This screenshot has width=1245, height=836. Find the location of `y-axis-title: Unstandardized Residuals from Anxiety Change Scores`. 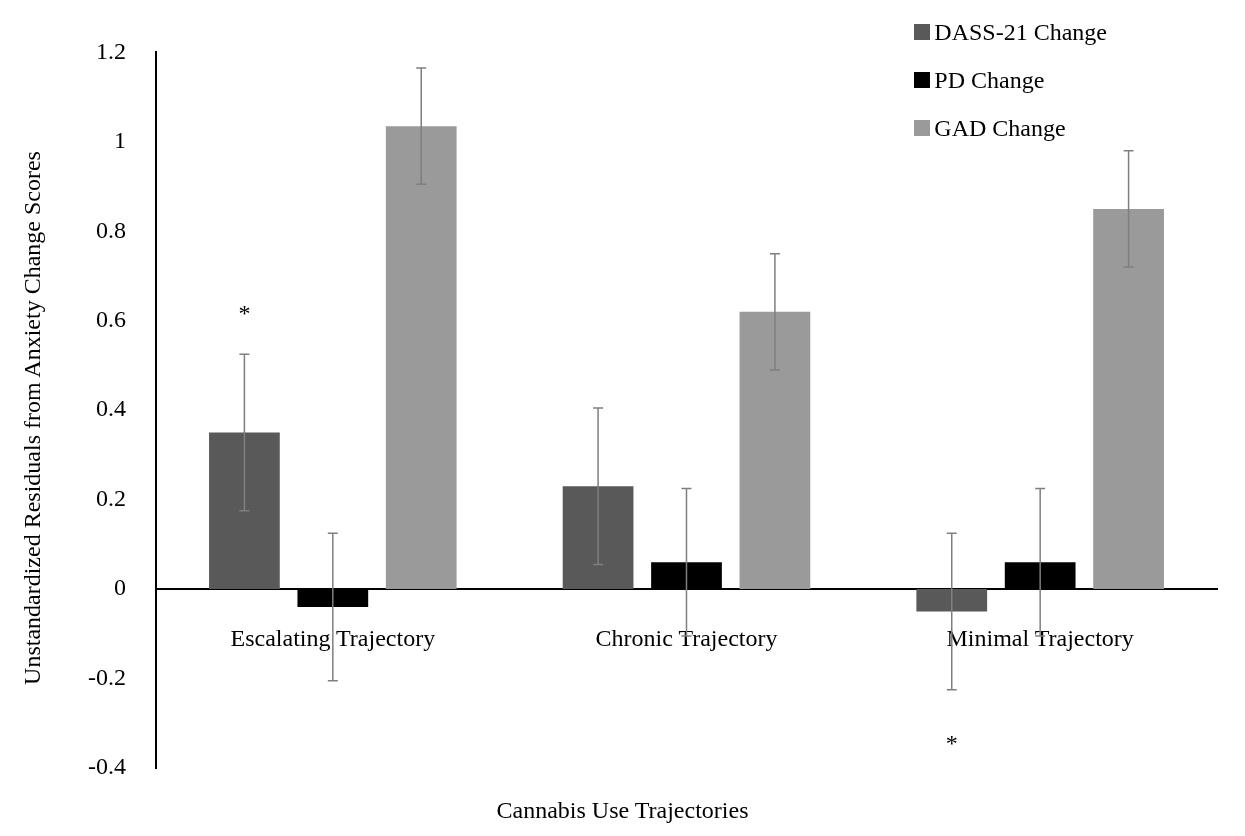

y-axis-title: Unstandardized Residuals from Anxiety Change Scores is located at coordinates (32, 418).